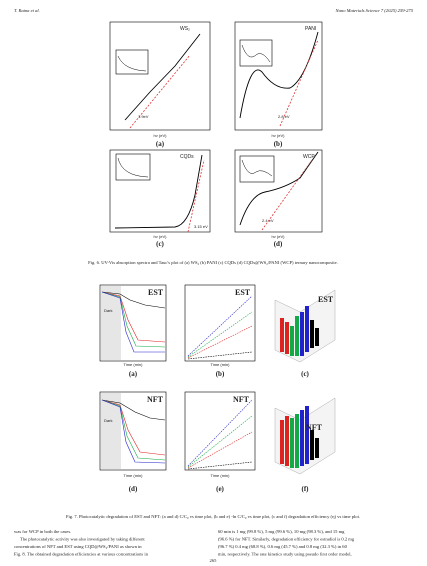 The image size is (427, 566). What do you see at coordinates (42, 531) in the screenshot?
I see `body-line: was for WCP in both the cases.` at bounding box center [42, 531].